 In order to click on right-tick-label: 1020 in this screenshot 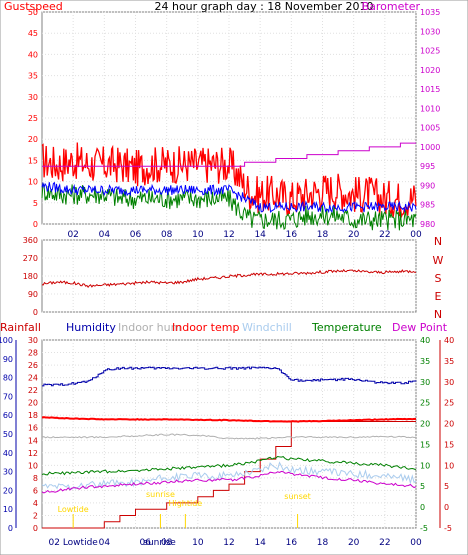, I will do `click(430, 70)`.